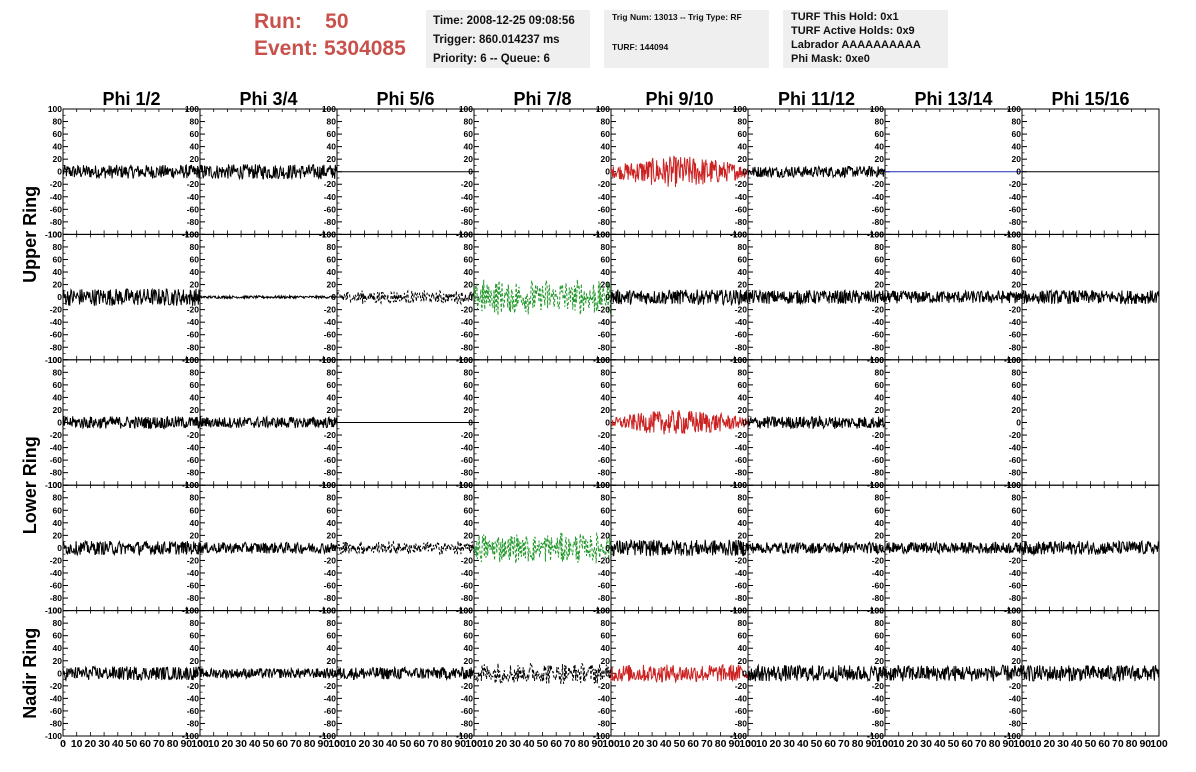  I want to click on trigger-text: Trigger: 860.014237 ms, so click(496, 40).